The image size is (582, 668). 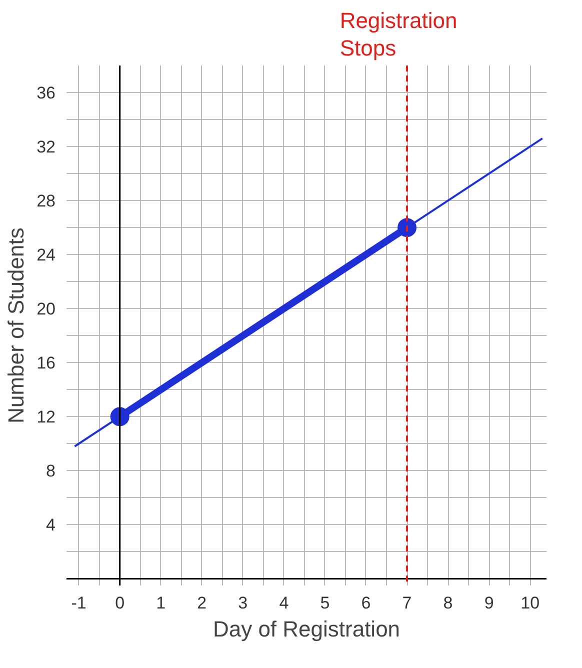 I want to click on y-tick-label: 8, so click(x=51, y=471).